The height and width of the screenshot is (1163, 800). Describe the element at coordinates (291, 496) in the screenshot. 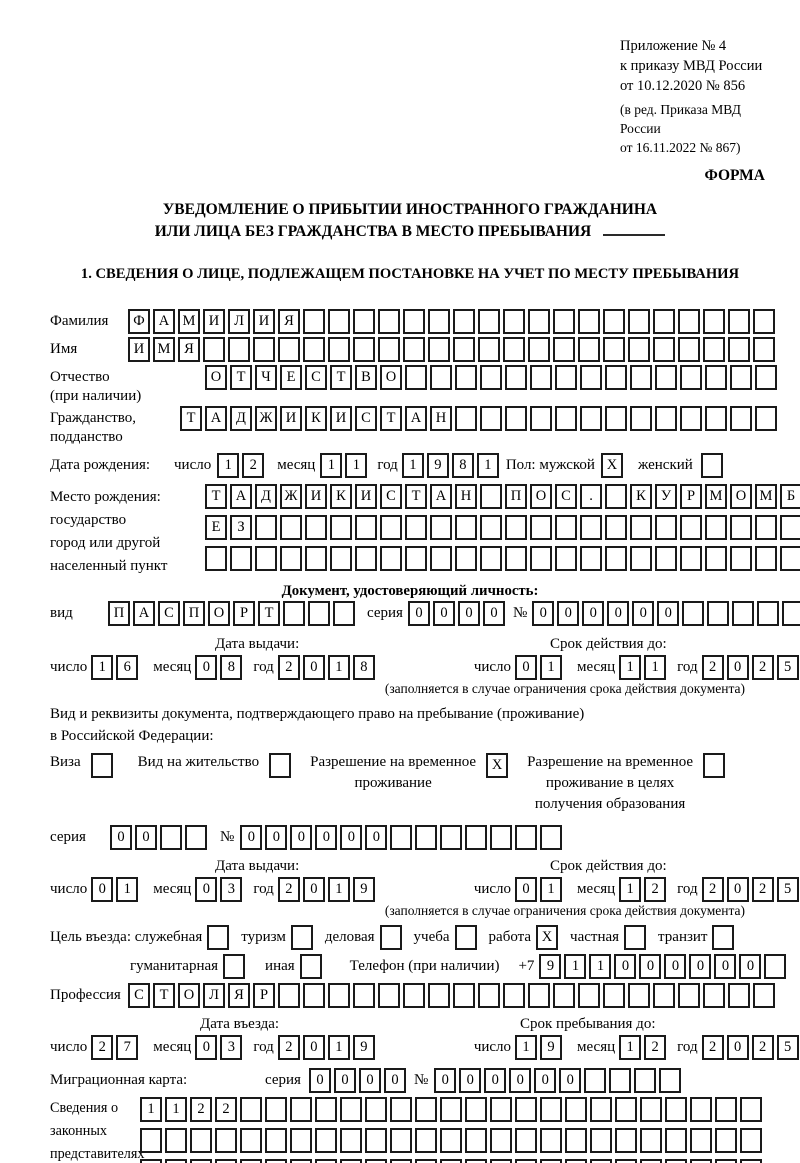

I see `char-cell: Ж` at that location.